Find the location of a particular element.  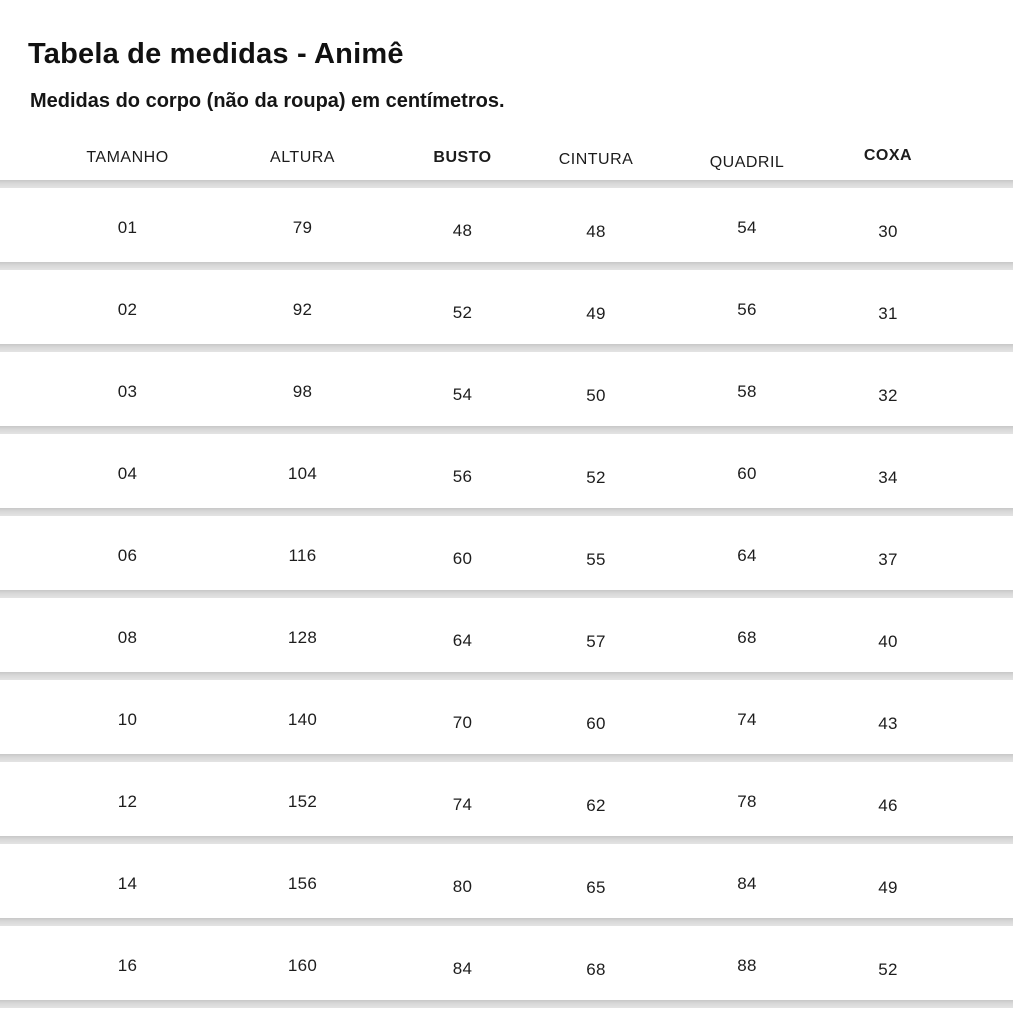

table-row: 10 140 70 60 74 43 is located at coordinates (506, 717).